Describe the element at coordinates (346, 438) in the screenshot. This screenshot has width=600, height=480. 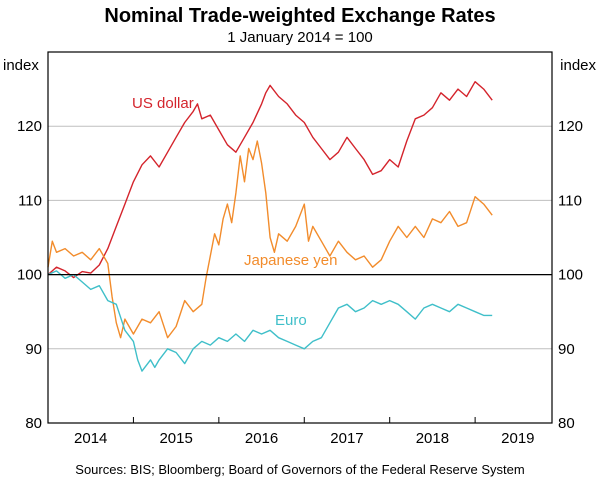
I see `x-tick-label-2017: 2017` at that location.